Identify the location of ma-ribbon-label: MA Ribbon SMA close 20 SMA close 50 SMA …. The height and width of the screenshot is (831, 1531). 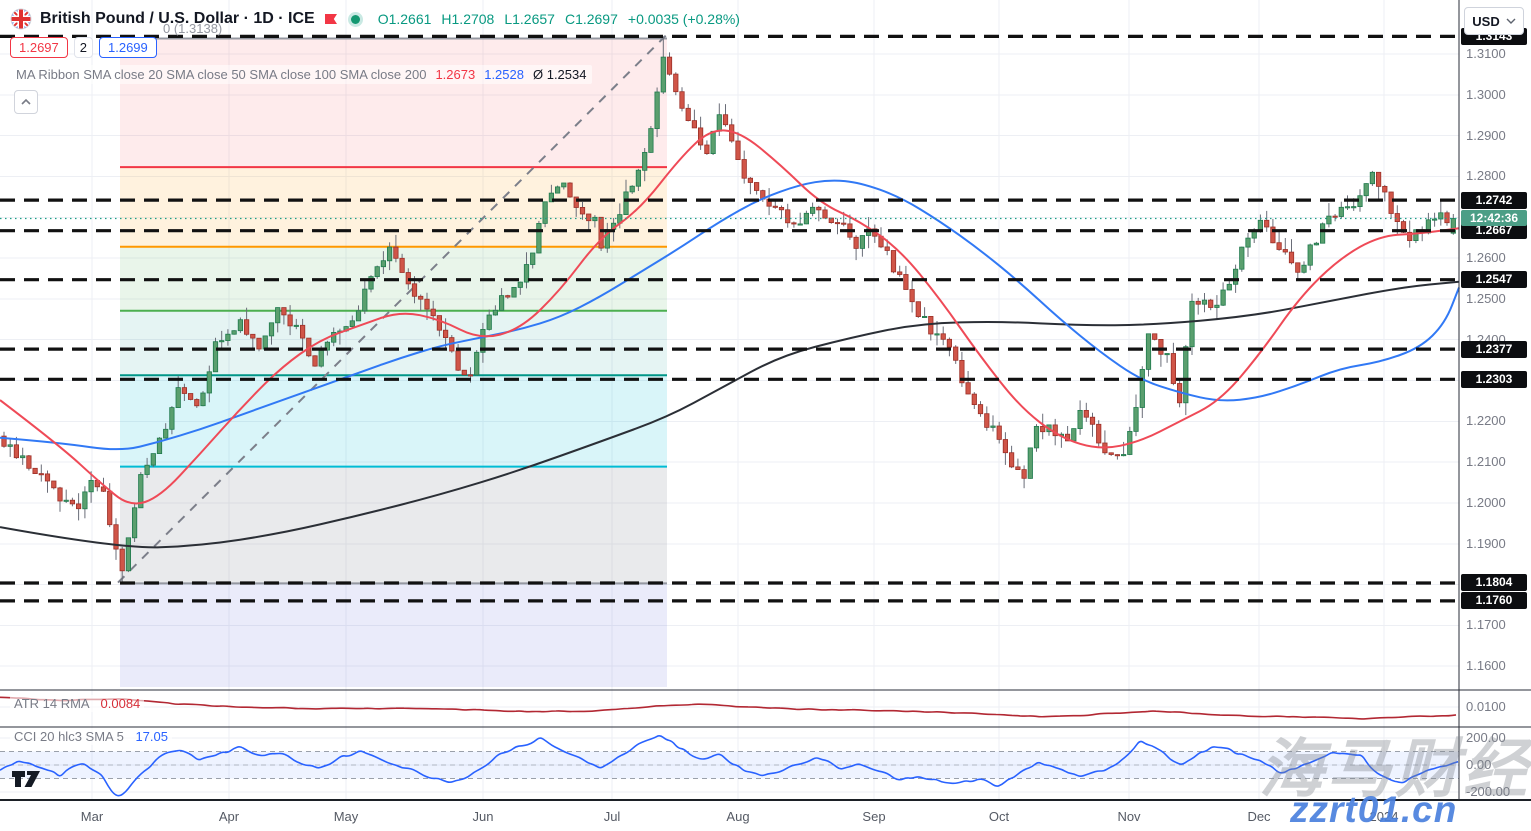
(221, 74).